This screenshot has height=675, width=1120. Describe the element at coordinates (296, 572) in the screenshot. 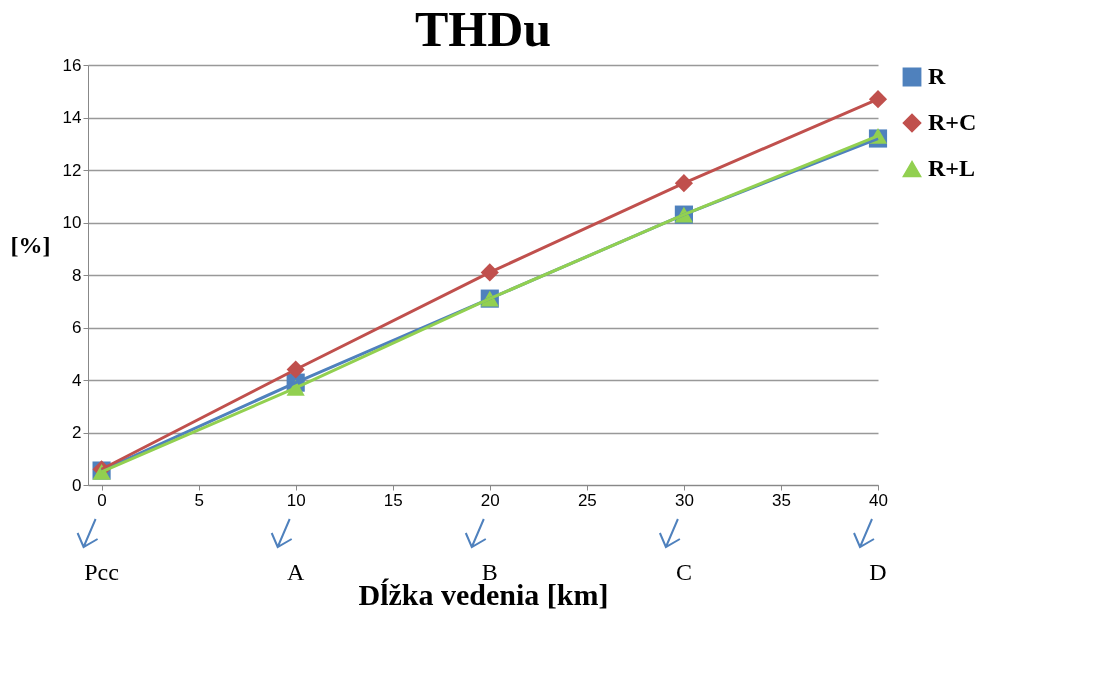

I see `text: A` at that location.